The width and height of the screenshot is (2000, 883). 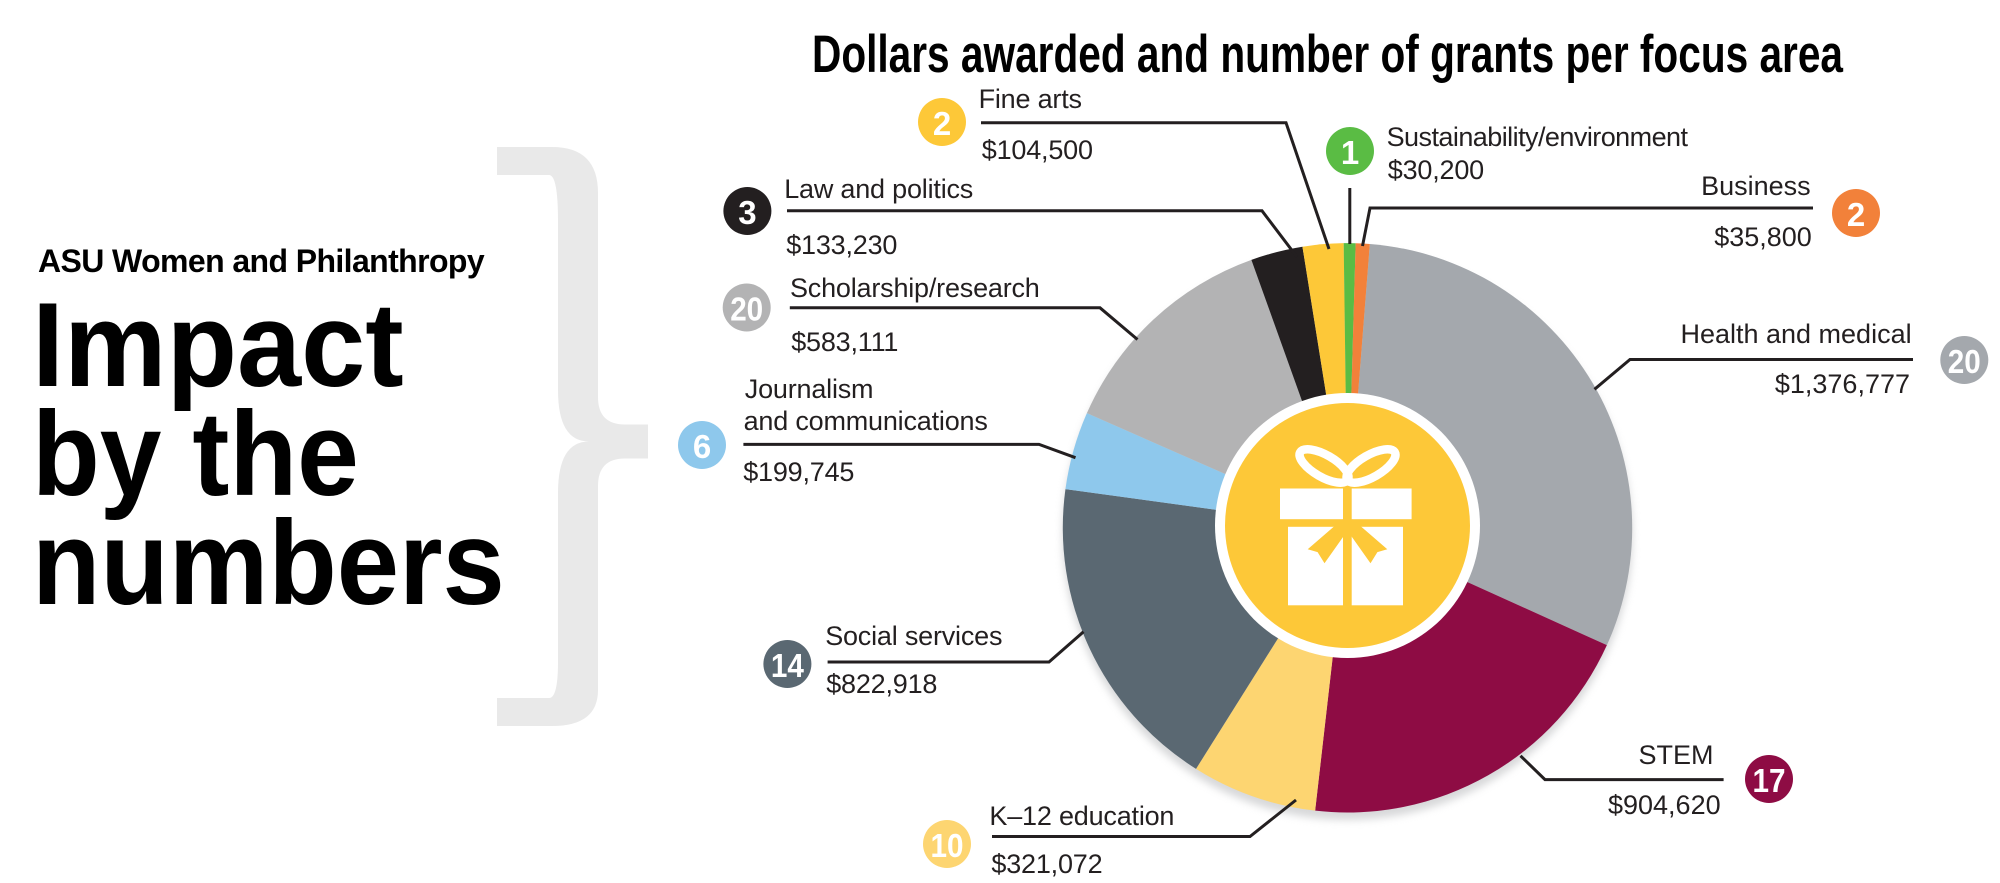 I want to click on svg-text: 6, so click(x=702, y=446).